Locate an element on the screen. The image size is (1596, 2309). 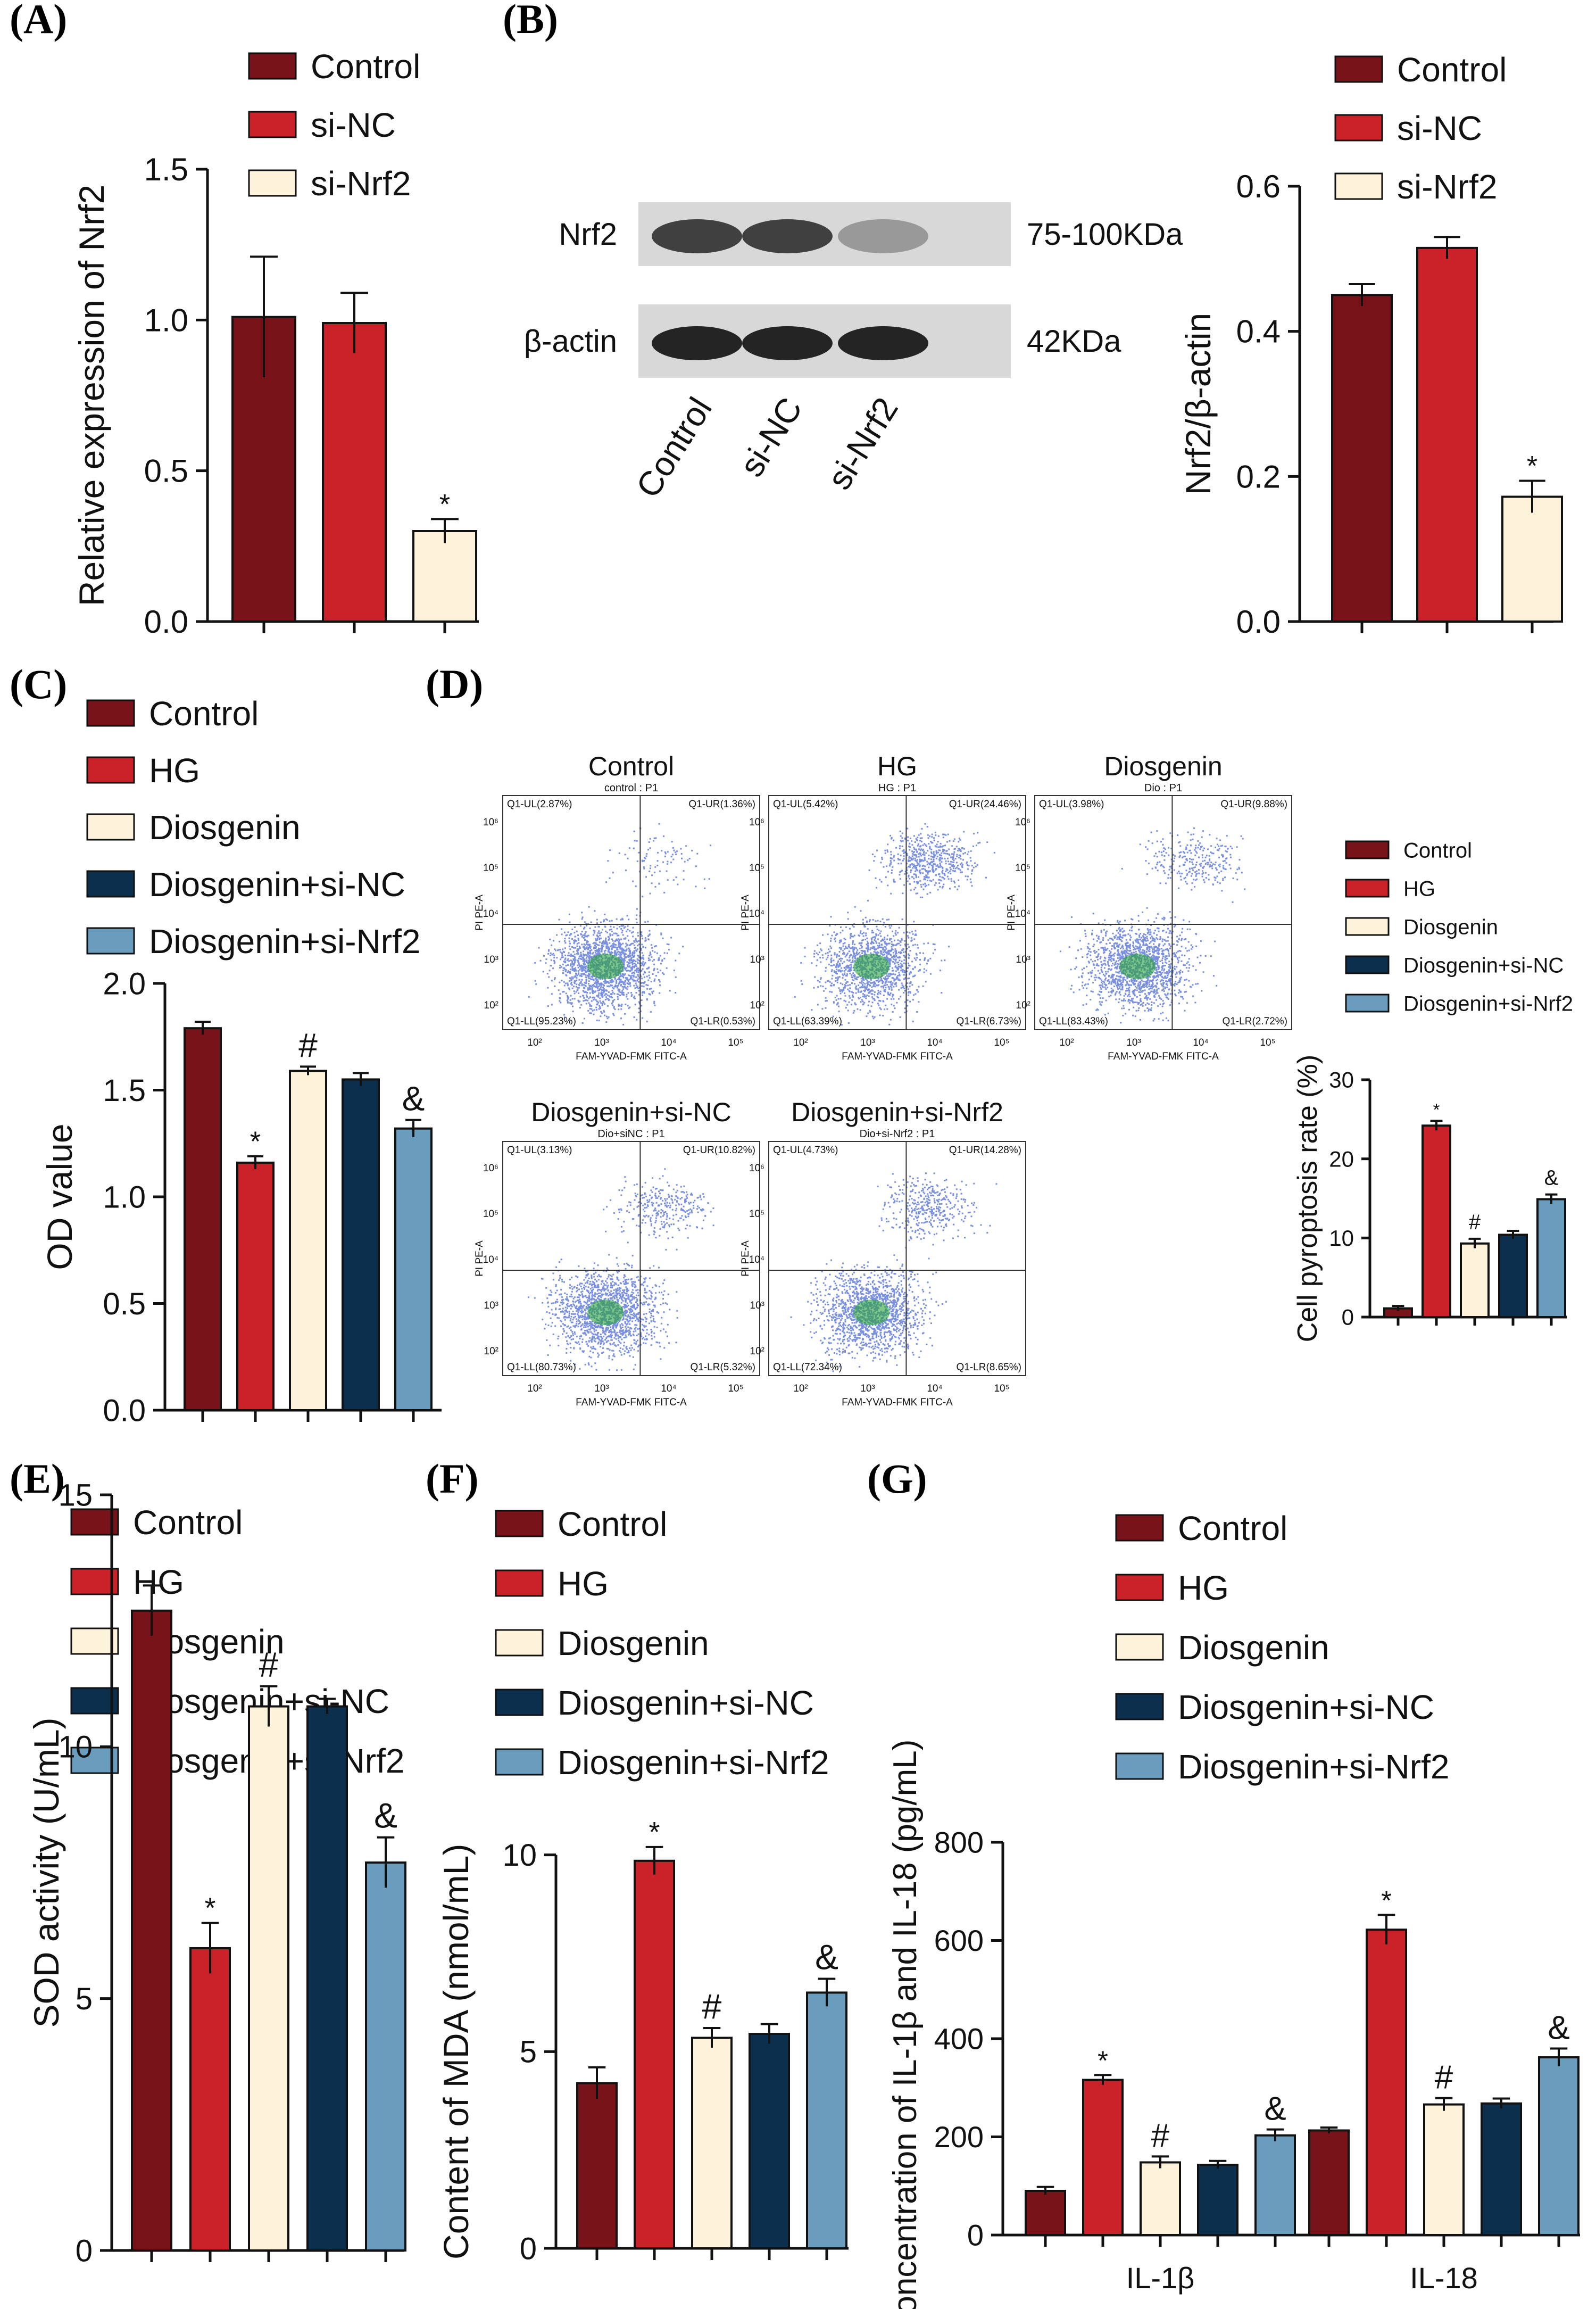
flow-y-label: PI PE-A is located at coordinates (479, 913).